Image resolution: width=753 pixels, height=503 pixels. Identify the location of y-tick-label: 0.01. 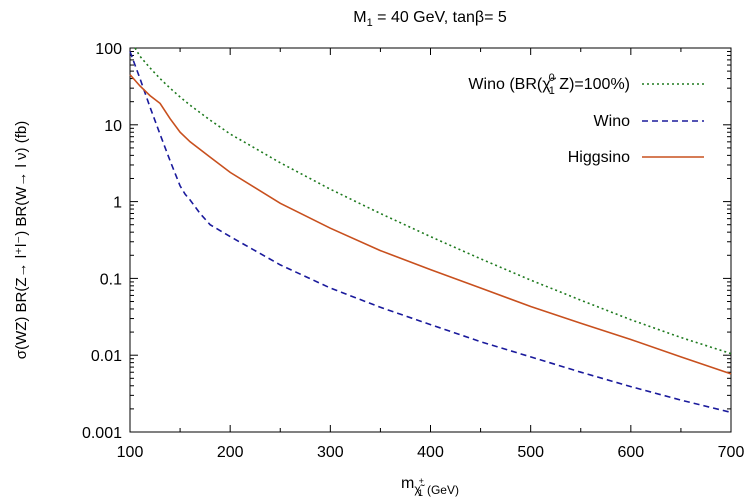
(106, 356).